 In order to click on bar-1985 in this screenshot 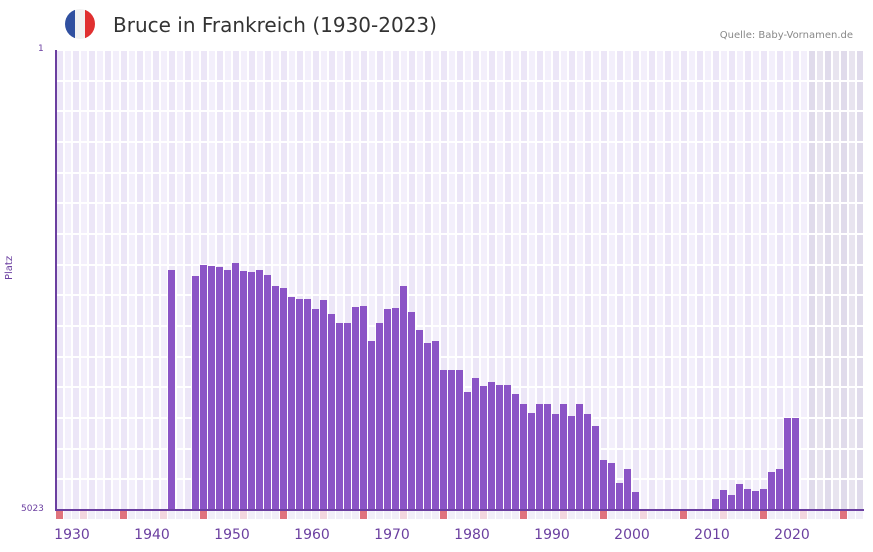, I will do `click(499, 447)`.